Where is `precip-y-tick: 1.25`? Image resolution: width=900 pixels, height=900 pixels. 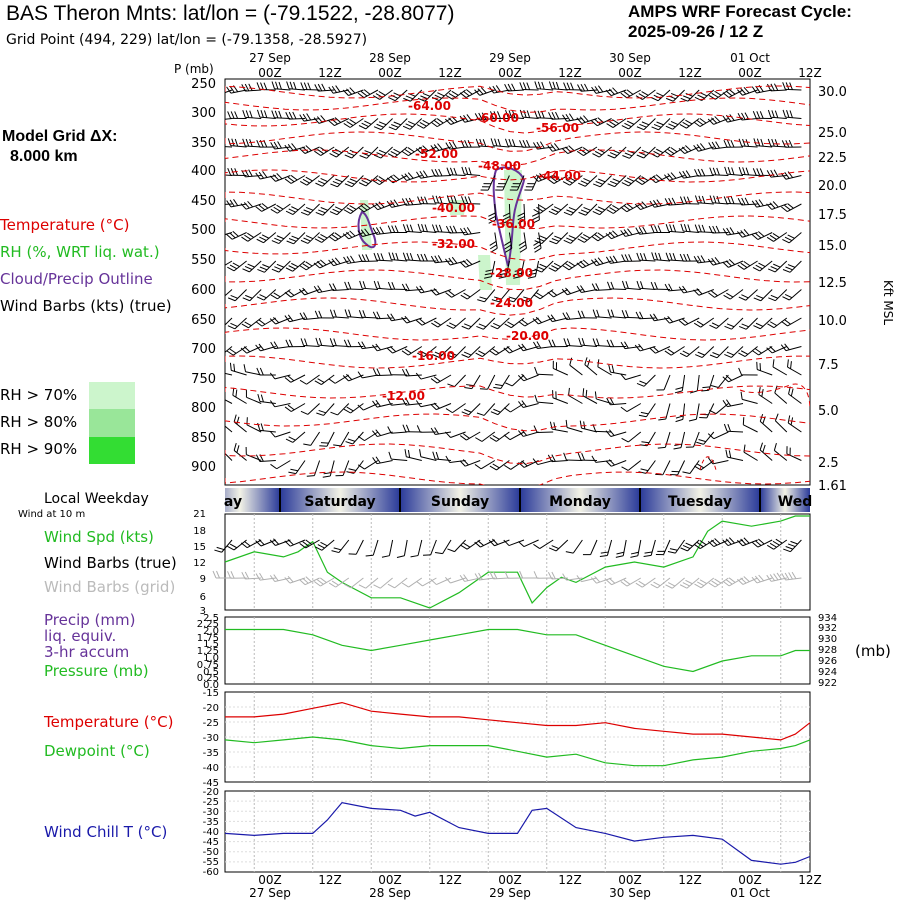 precip-y-tick: 1.25 is located at coordinates (208, 651).